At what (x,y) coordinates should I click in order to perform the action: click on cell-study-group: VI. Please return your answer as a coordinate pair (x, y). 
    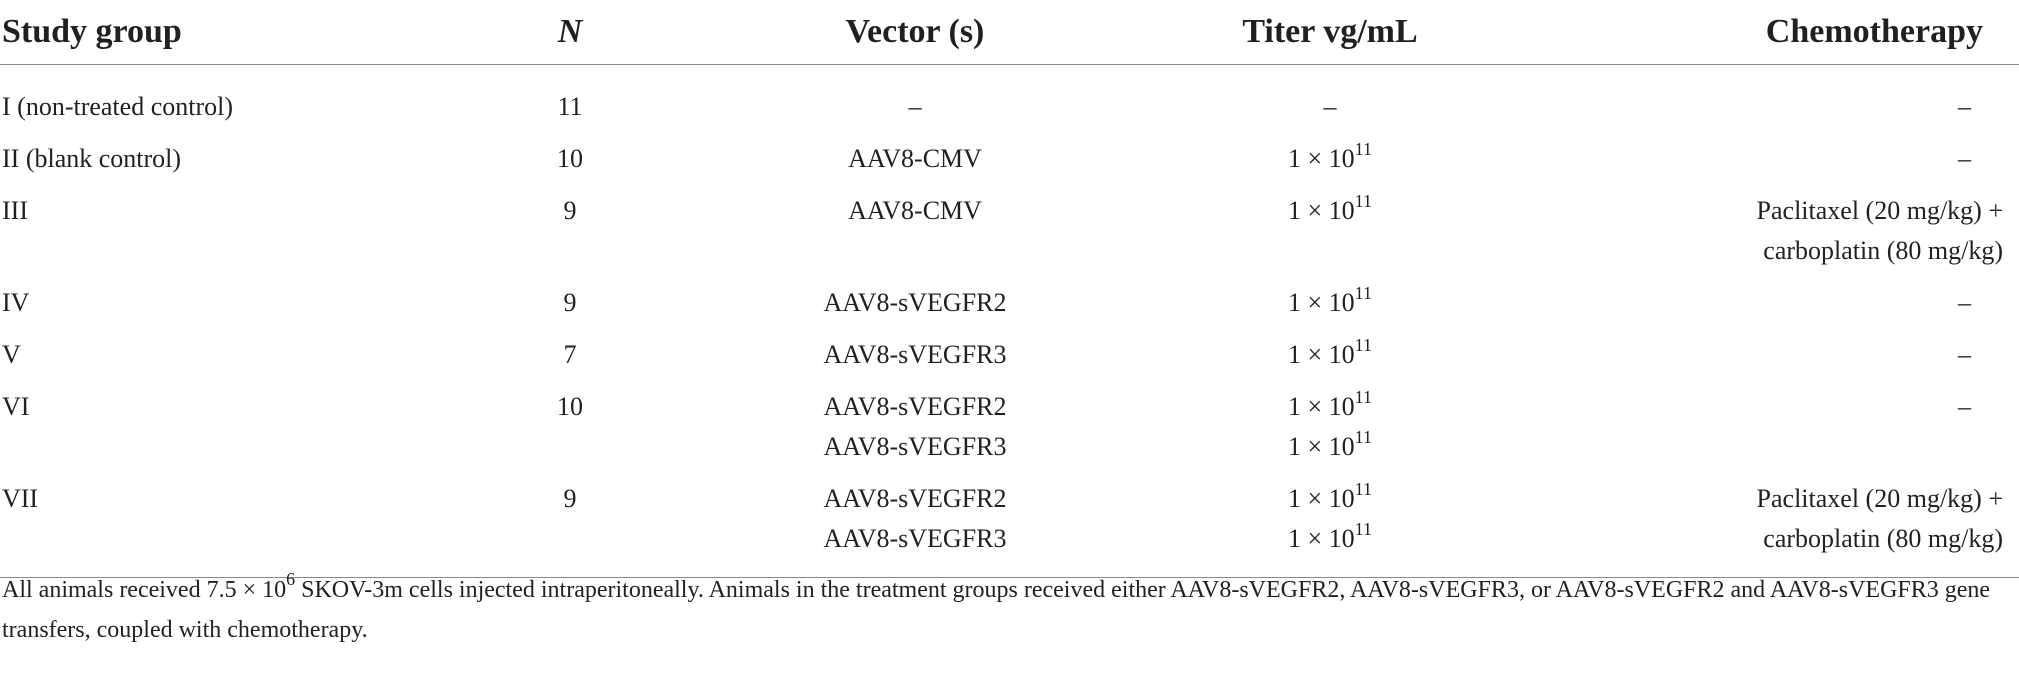
    Looking at the image, I should click on (16, 406).